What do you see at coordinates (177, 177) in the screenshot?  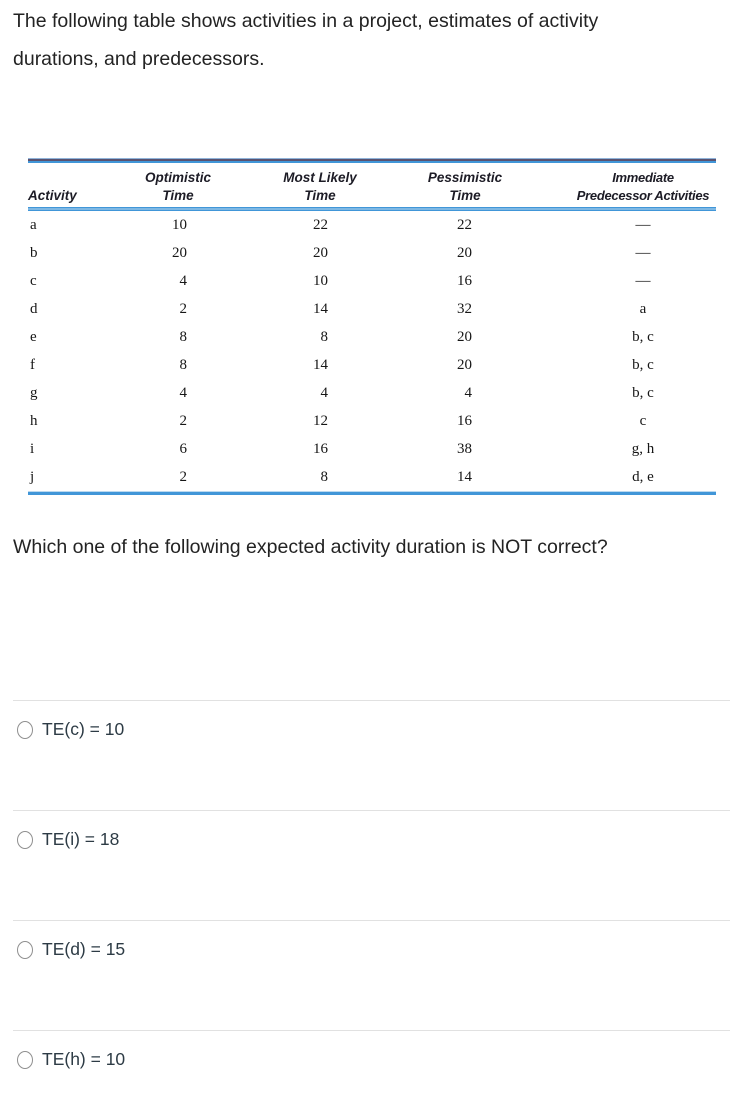 I see `header-line-top: Optimistic` at bounding box center [177, 177].